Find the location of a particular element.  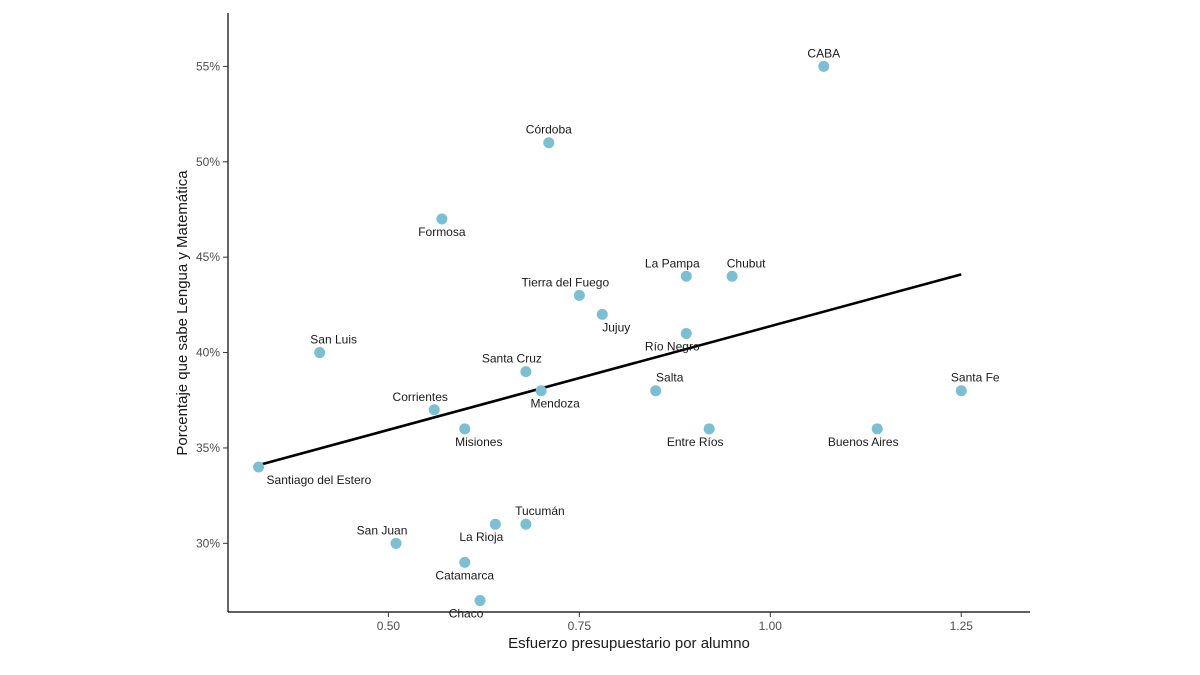

point-label: Buenos Aires is located at coordinates (863, 442).